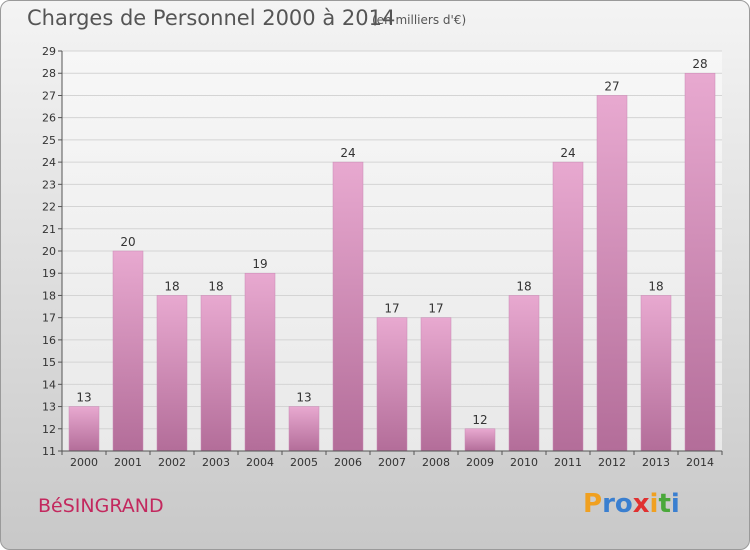  What do you see at coordinates (49, 318) in the screenshot?
I see `y-tick-label: 17` at bounding box center [49, 318].